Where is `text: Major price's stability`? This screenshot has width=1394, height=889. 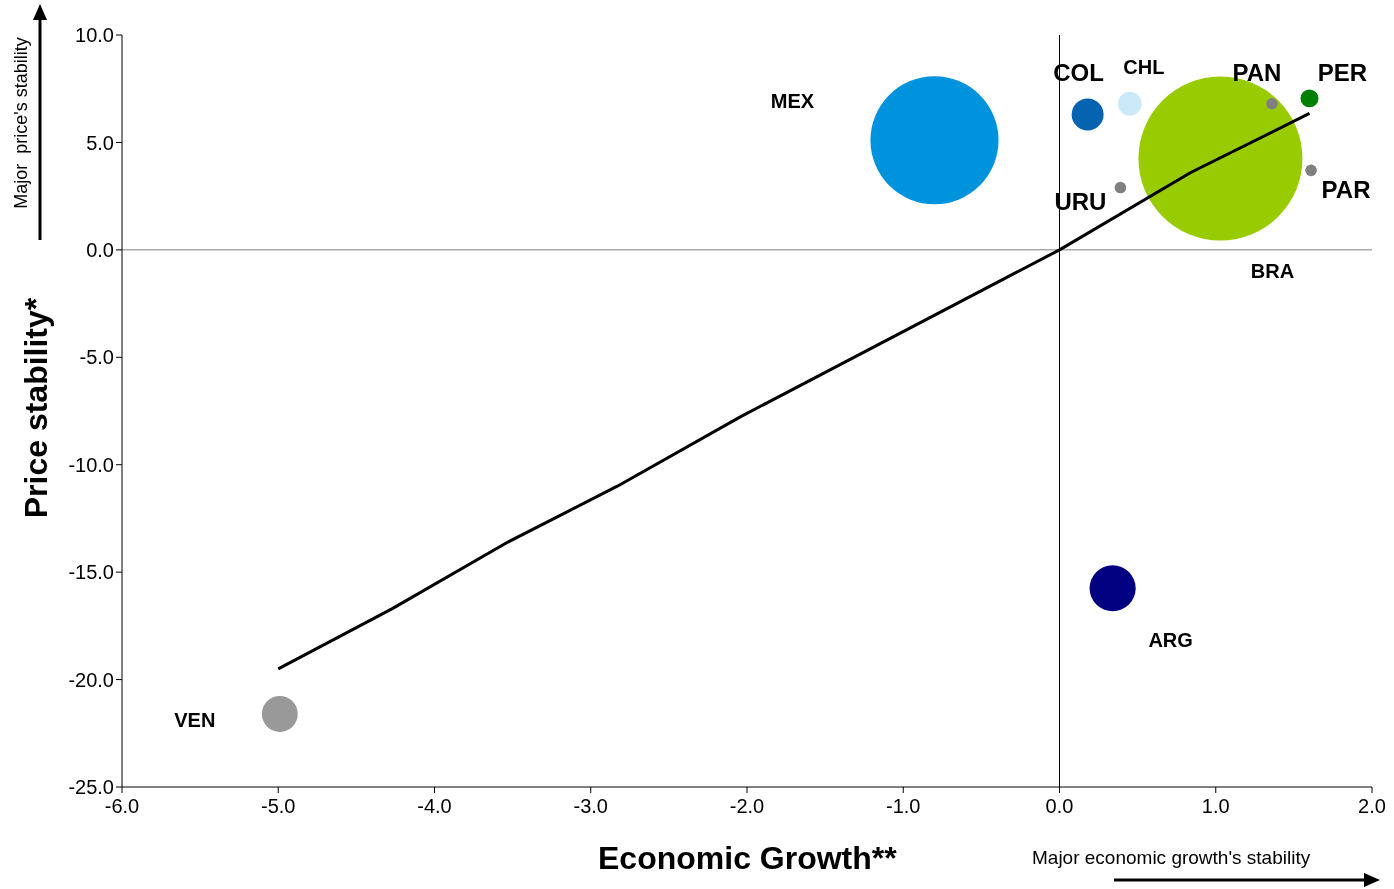
text: Major price's stability is located at coordinates (21, 123).